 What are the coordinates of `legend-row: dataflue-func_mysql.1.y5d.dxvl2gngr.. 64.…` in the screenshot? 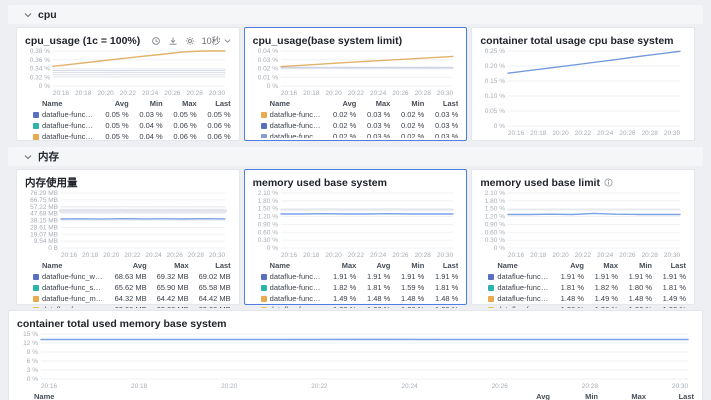 It's located at (132, 298).